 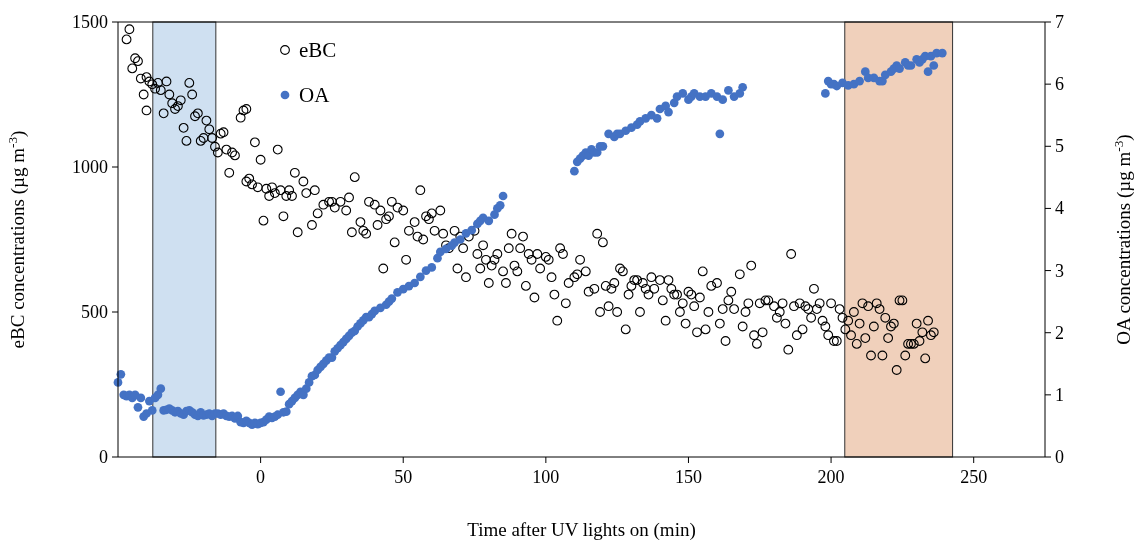 What do you see at coordinates (318, 50) in the screenshot?
I see `legend-label: eBC` at bounding box center [318, 50].